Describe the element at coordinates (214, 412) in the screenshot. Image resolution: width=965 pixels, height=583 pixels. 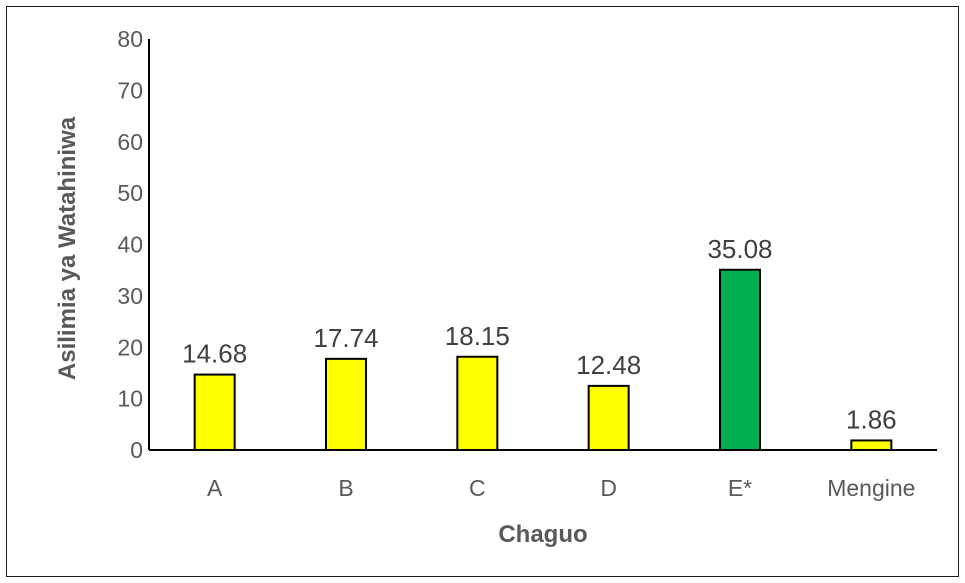
I see `bar-a` at that location.